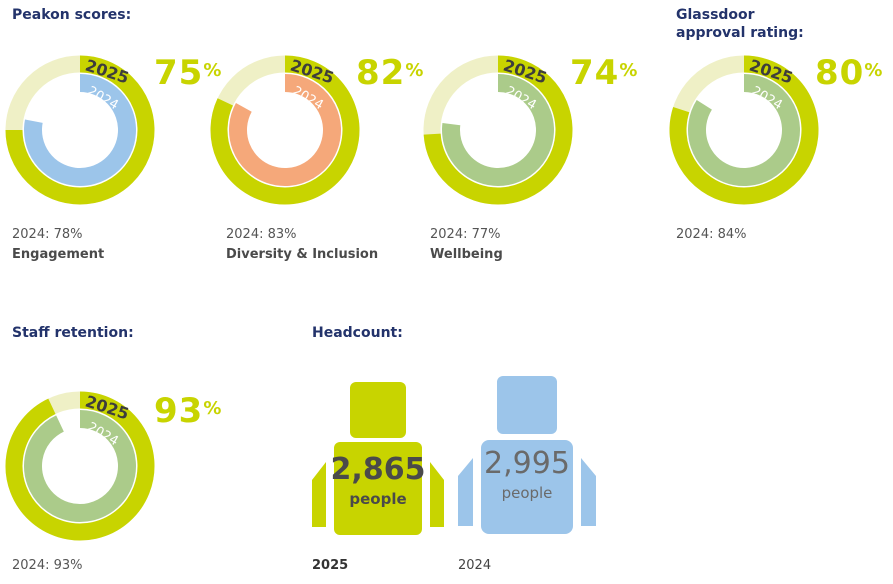 Image resolution: width=893 pixels, height=584 pixels. Describe the element at coordinates (179, 73) in the screenshot. I see `engagement-percent-value: 75` at that location.